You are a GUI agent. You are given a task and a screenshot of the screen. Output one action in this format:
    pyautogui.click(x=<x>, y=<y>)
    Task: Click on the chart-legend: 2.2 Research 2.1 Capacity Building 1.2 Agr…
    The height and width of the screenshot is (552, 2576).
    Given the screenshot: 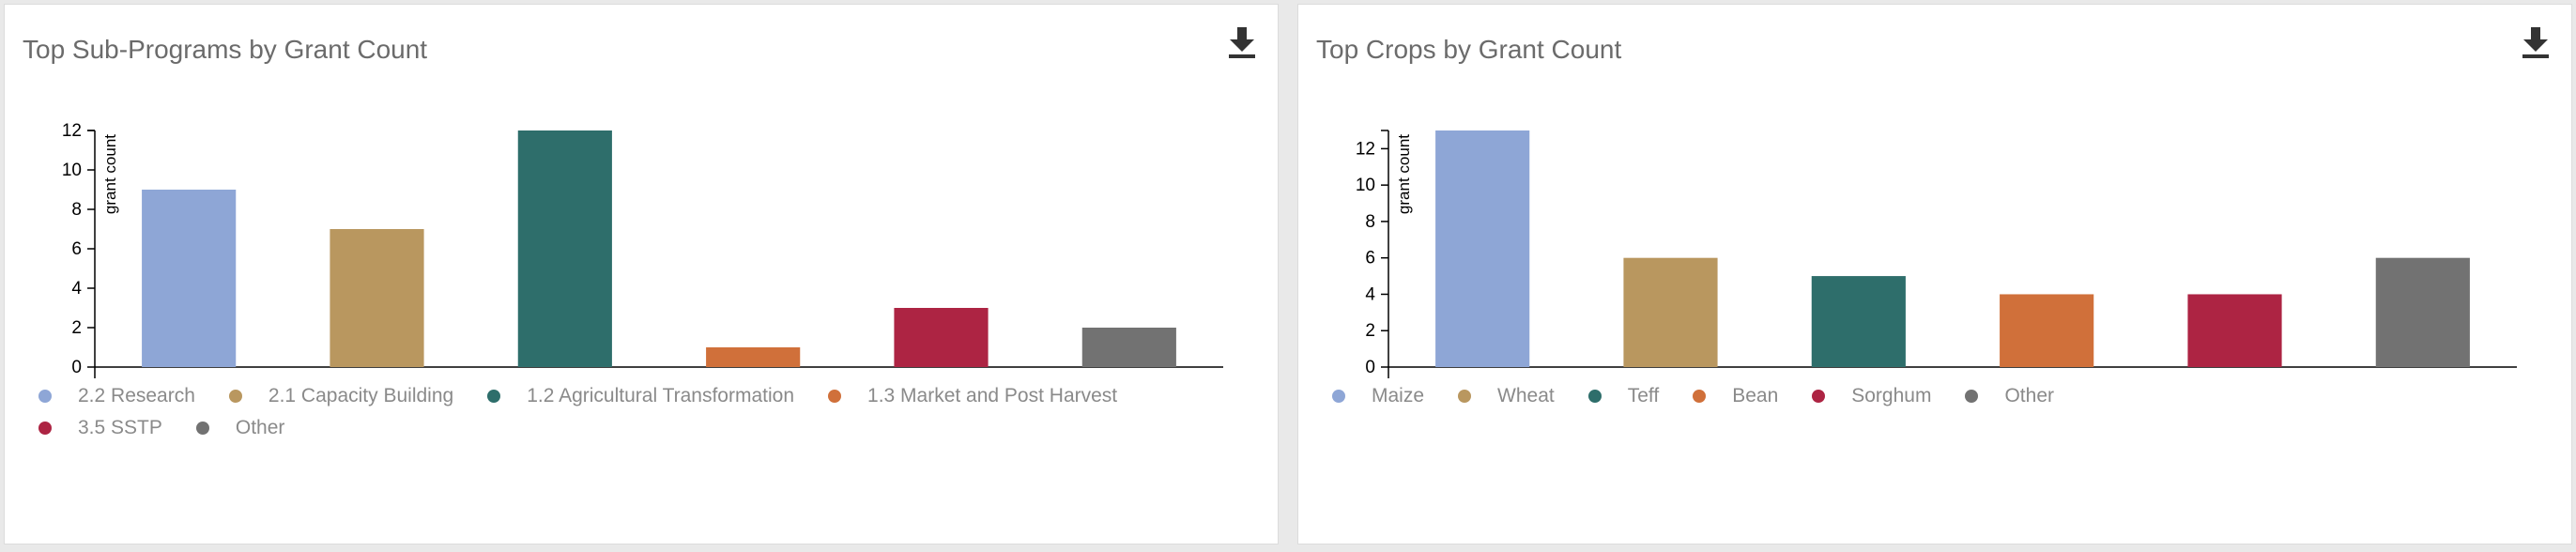 What is the action you would take?
    pyautogui.click(x=621, y=412)
    